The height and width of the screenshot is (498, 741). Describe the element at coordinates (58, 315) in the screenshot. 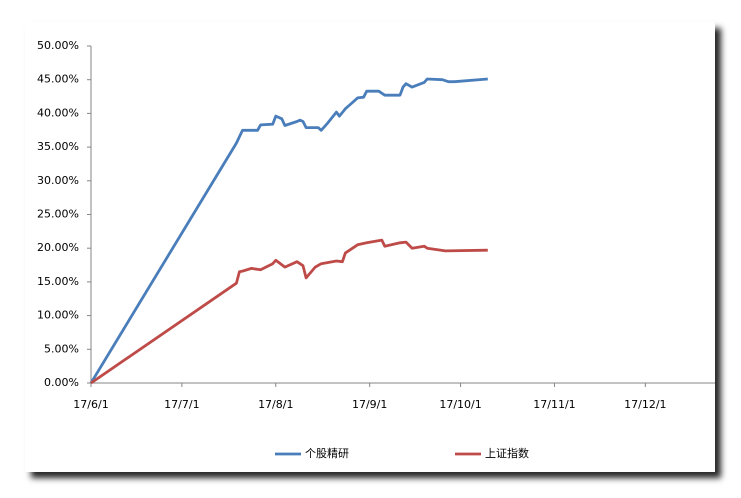

I see `y-tick-label: 10.00%` at that location.